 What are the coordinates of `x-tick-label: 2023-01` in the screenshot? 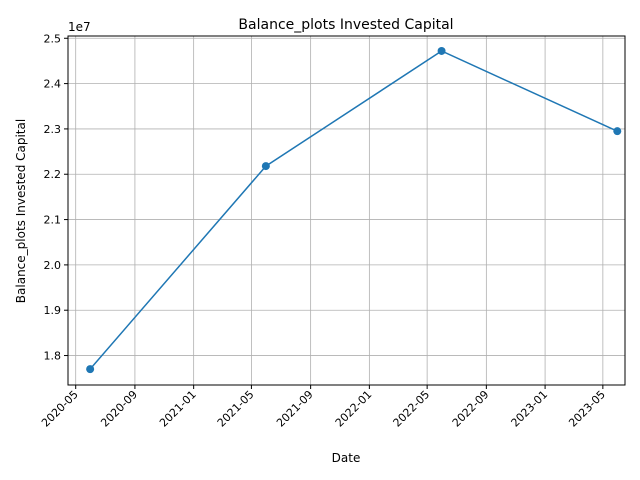 It's located at (530, 409).